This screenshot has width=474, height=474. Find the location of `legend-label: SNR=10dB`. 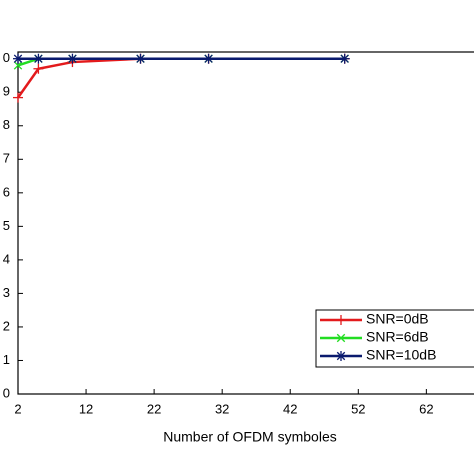

legend-label: SNR=10dB is located at coordinates (401, 355).